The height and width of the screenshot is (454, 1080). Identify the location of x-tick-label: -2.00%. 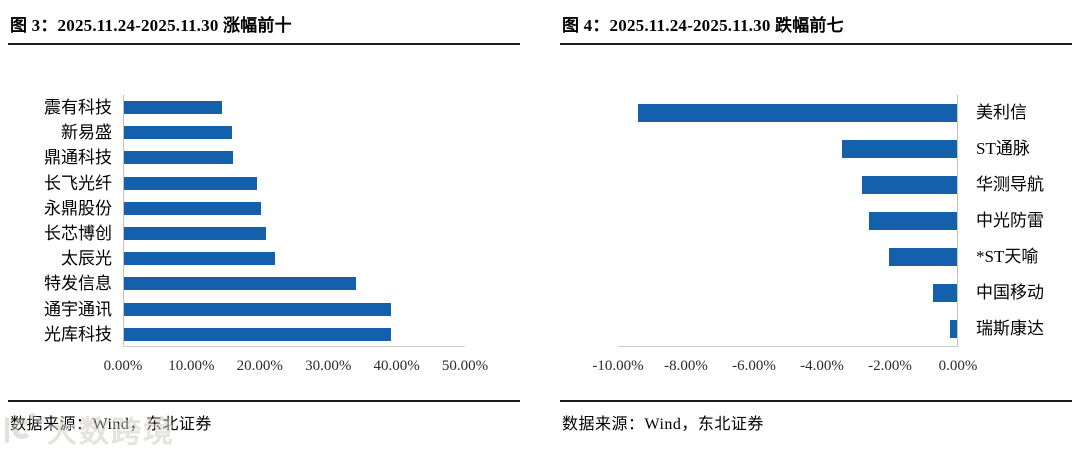
(890, 366).